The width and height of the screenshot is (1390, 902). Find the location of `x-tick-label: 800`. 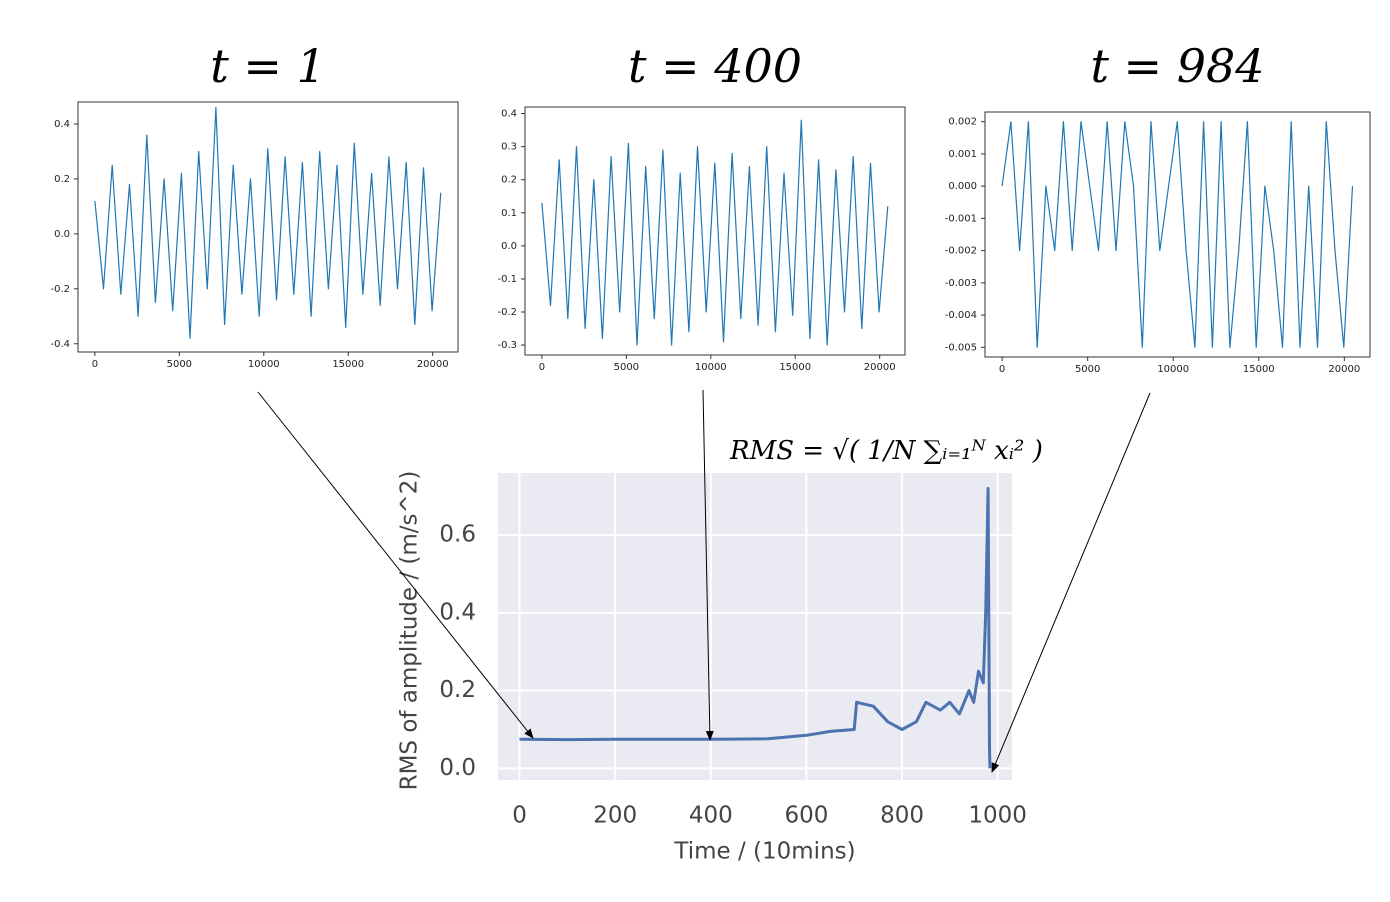

x-tick-label: 800 is located at coordinates (902, 816).